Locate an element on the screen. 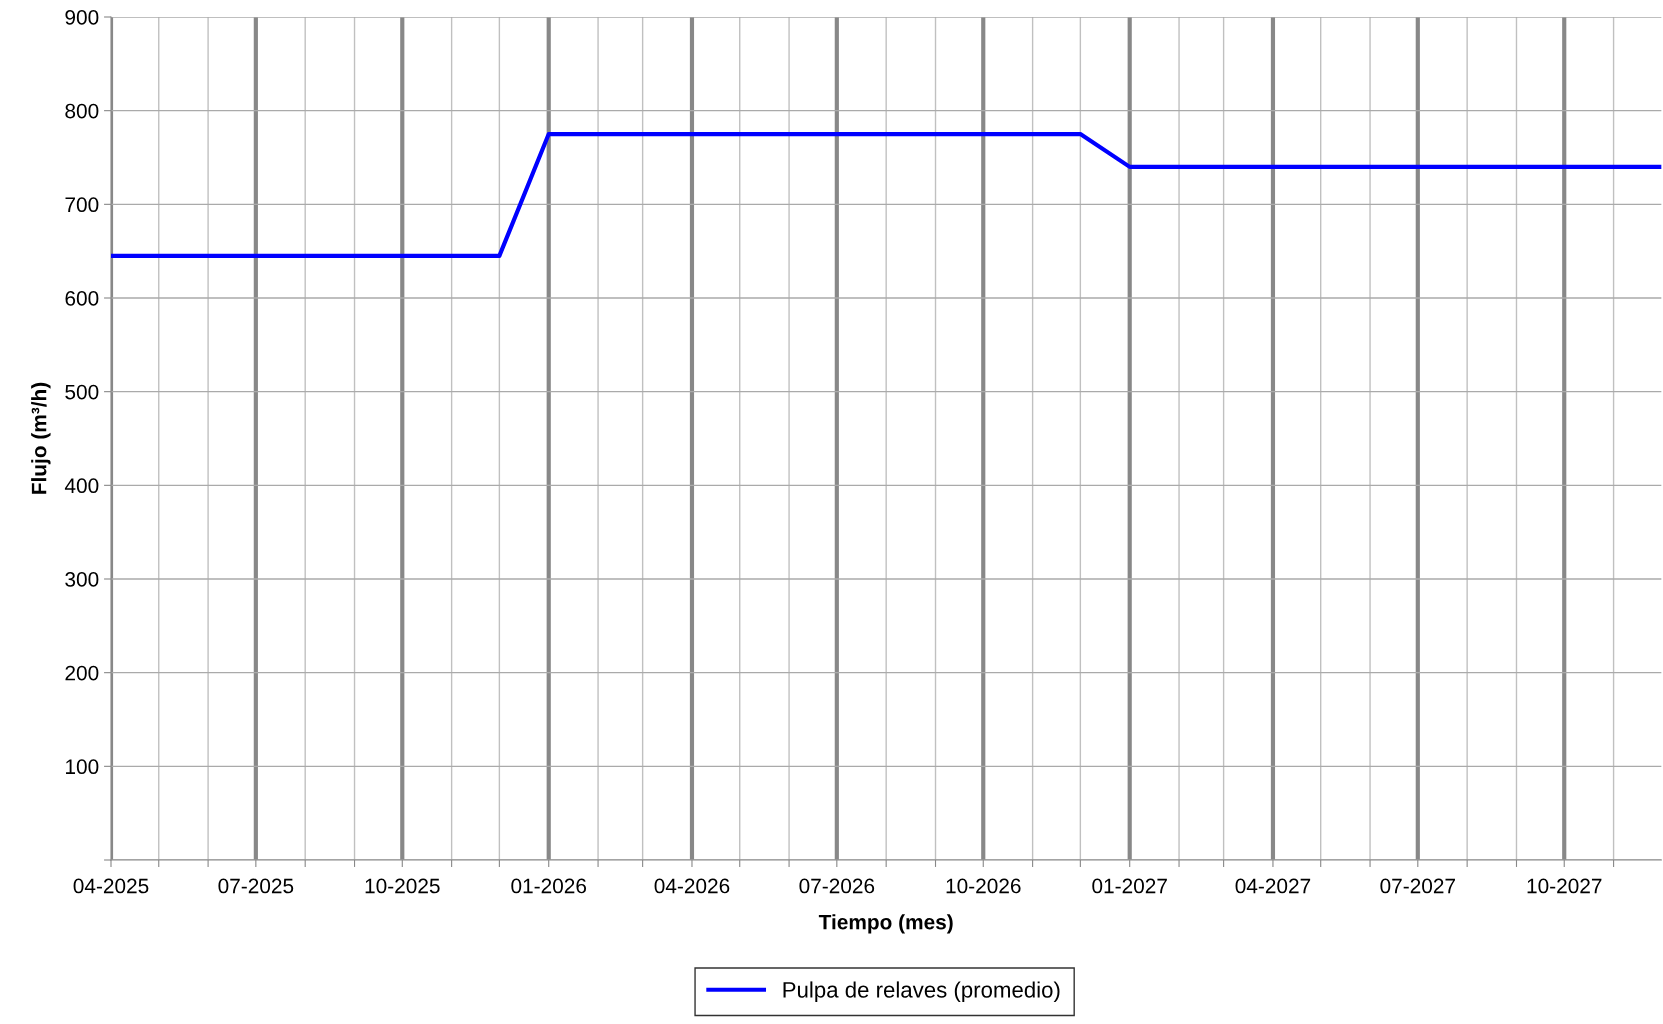  x-tick-label: 10-2026 is located at coordinates (983, 886).